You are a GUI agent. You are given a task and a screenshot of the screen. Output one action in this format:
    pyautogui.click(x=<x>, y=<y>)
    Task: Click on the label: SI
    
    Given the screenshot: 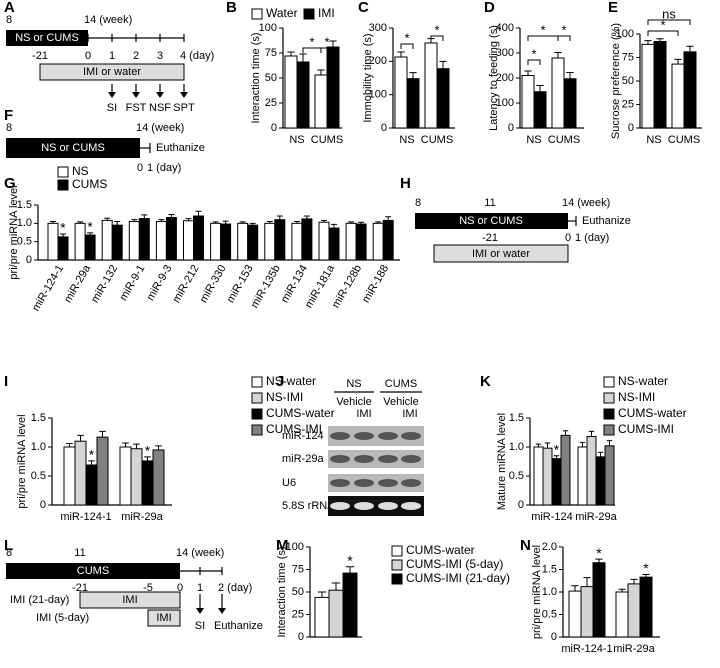 What is the action you would take?
    pyautogui.click(x=200, y=626)
    